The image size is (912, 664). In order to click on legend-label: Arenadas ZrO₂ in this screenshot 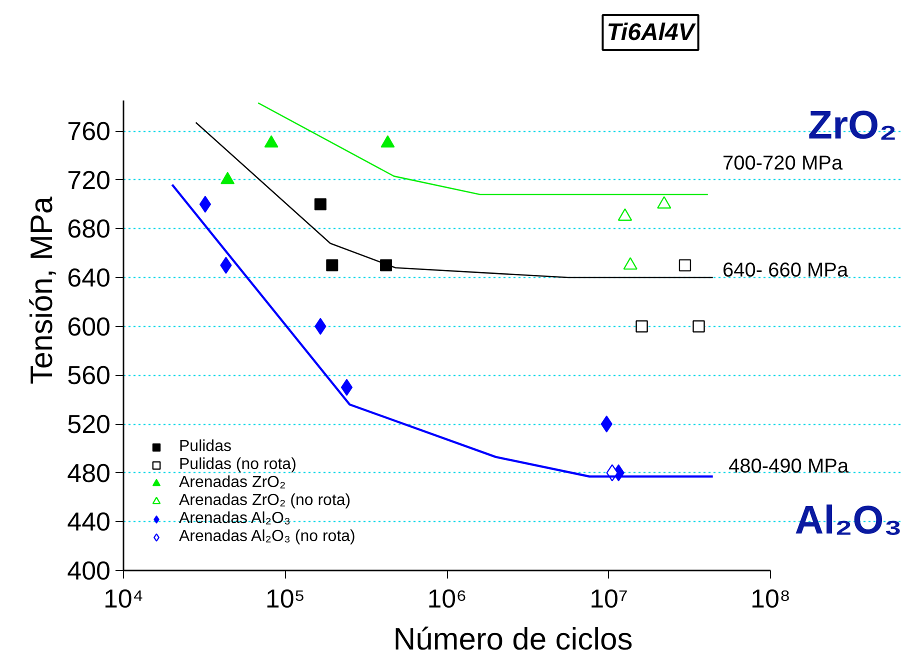, I will do `click(232, 483)`.